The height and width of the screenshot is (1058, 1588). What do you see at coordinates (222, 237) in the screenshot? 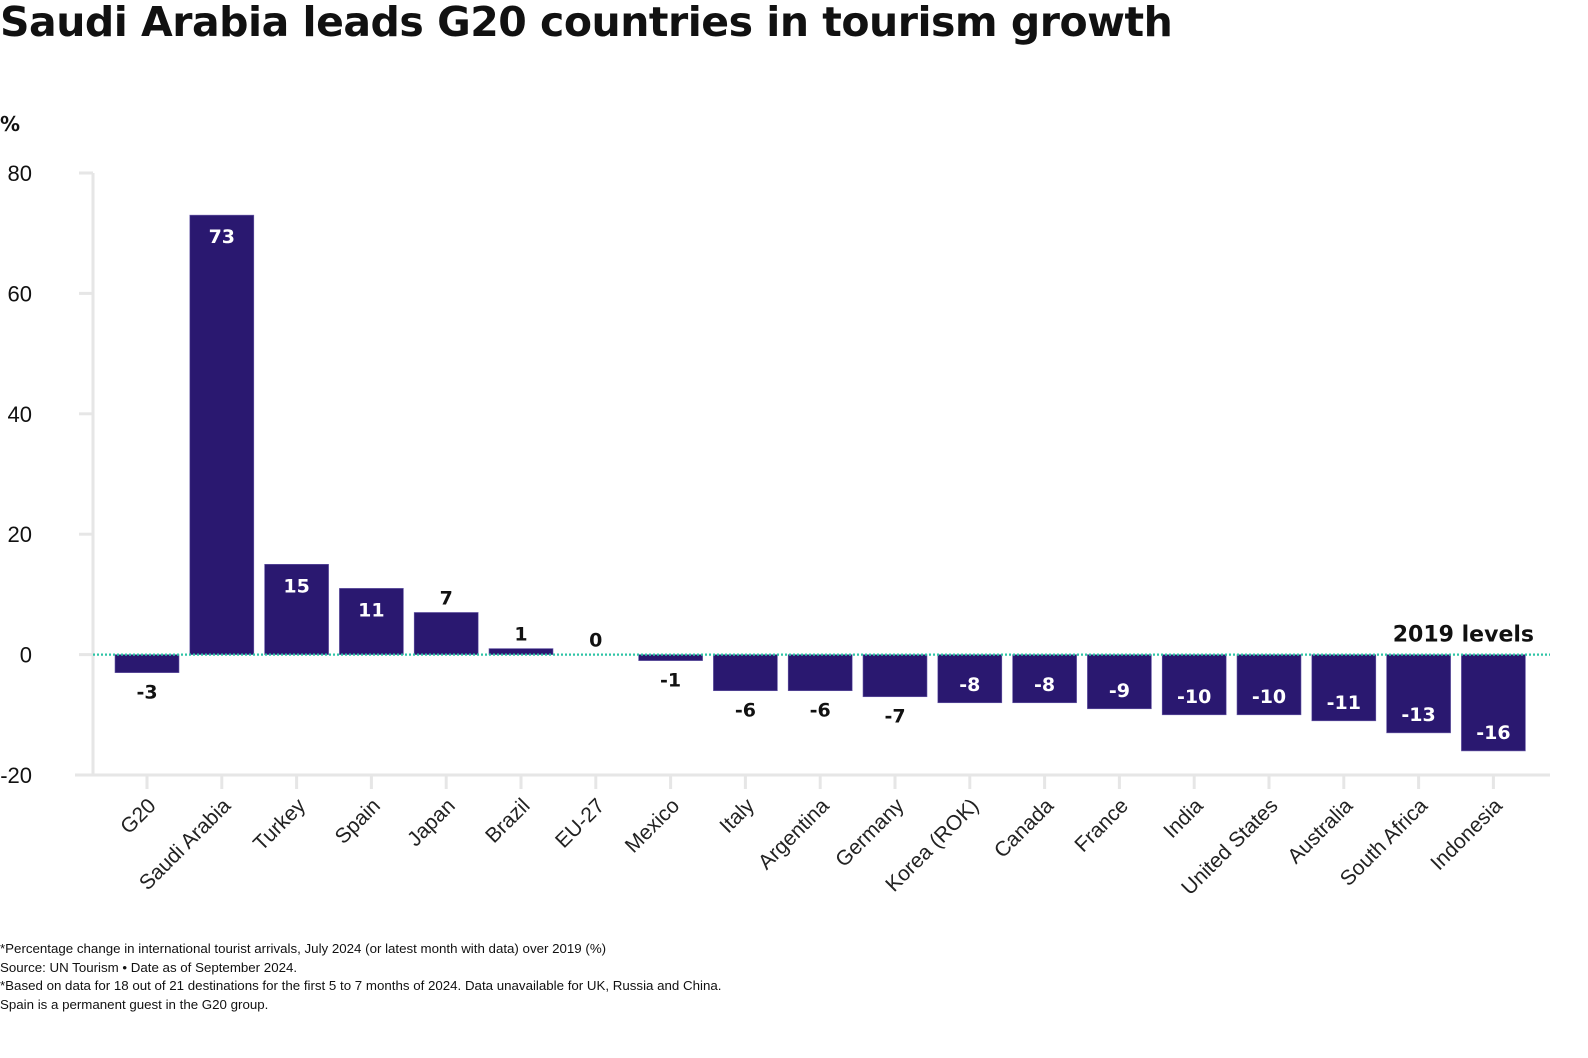
I see `data-label: 73` at bounding box center [222, 237].